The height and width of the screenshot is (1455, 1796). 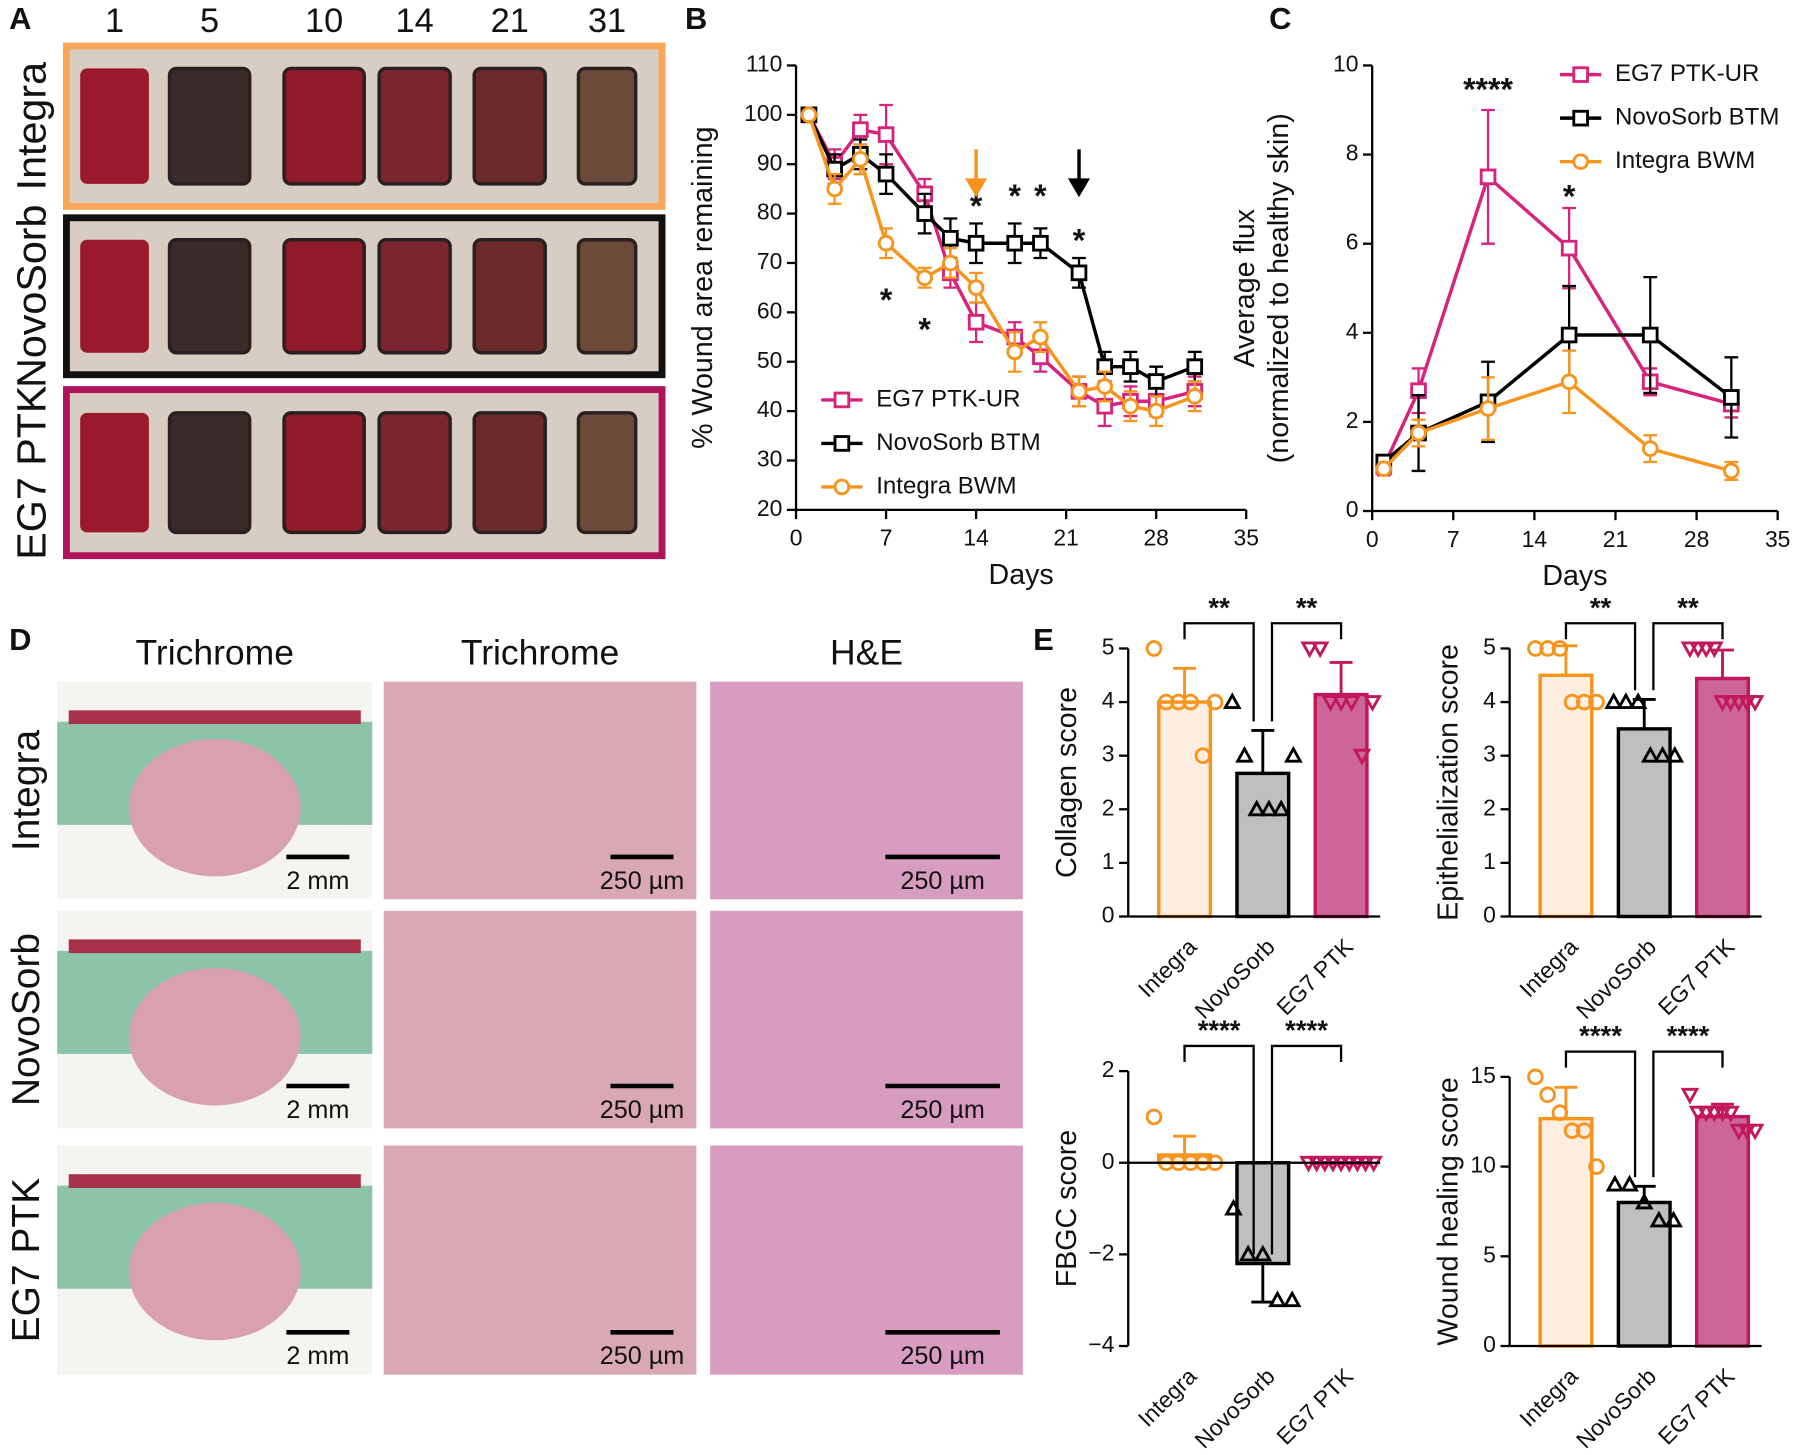 I want to click on y-tick-label: 10, so click(x=1482, y=1165).